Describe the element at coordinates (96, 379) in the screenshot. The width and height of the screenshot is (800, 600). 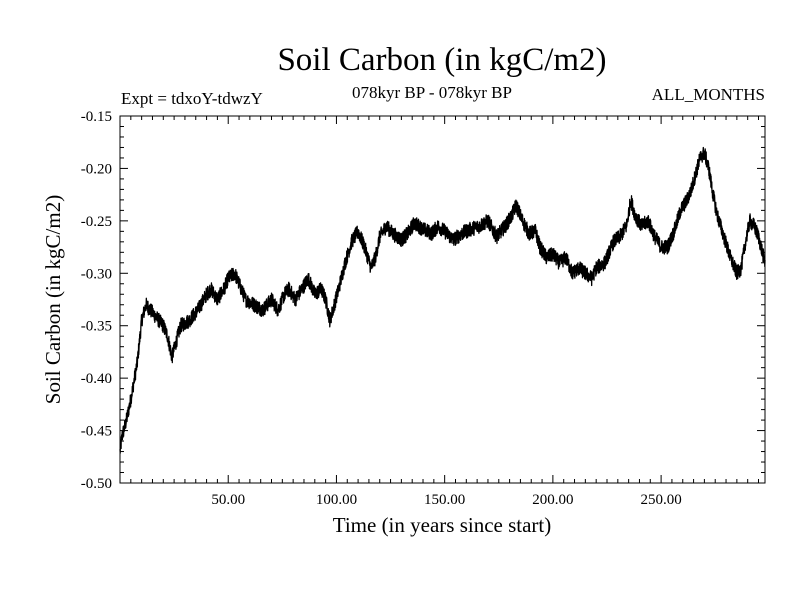
I see `y-tick-label: -0.40` at that location.